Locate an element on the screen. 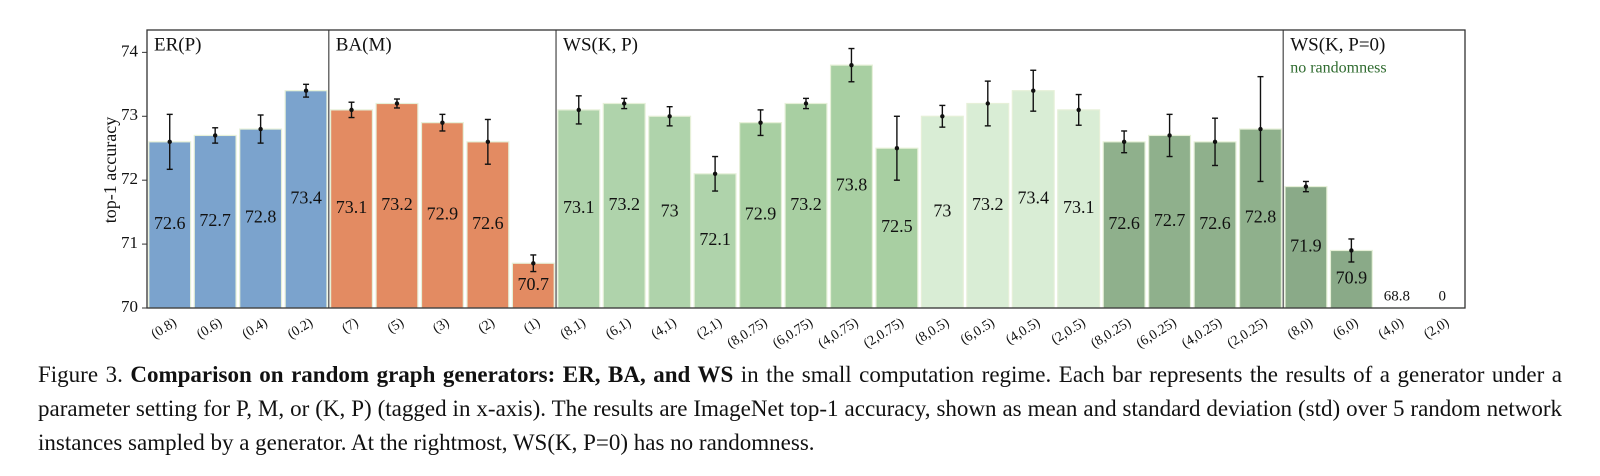 The image size is (1600, 476). x-tick-label: (5) is located at coordinates (396, 326).